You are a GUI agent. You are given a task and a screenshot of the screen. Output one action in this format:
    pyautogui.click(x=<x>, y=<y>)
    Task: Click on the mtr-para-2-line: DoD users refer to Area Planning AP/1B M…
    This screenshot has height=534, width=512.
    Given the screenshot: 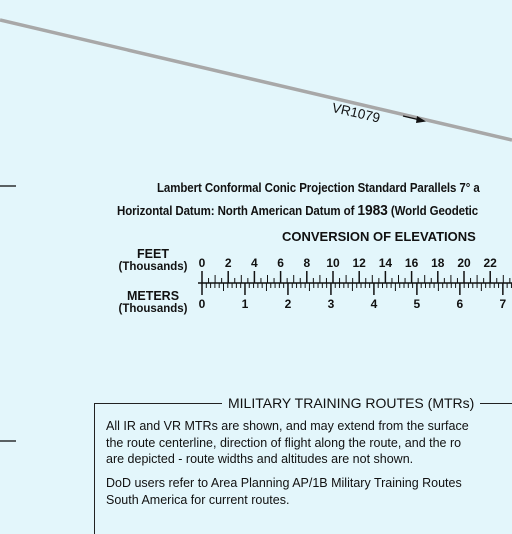 What is the action you would take?
    pyautogui.click(x=284, y=483)
    